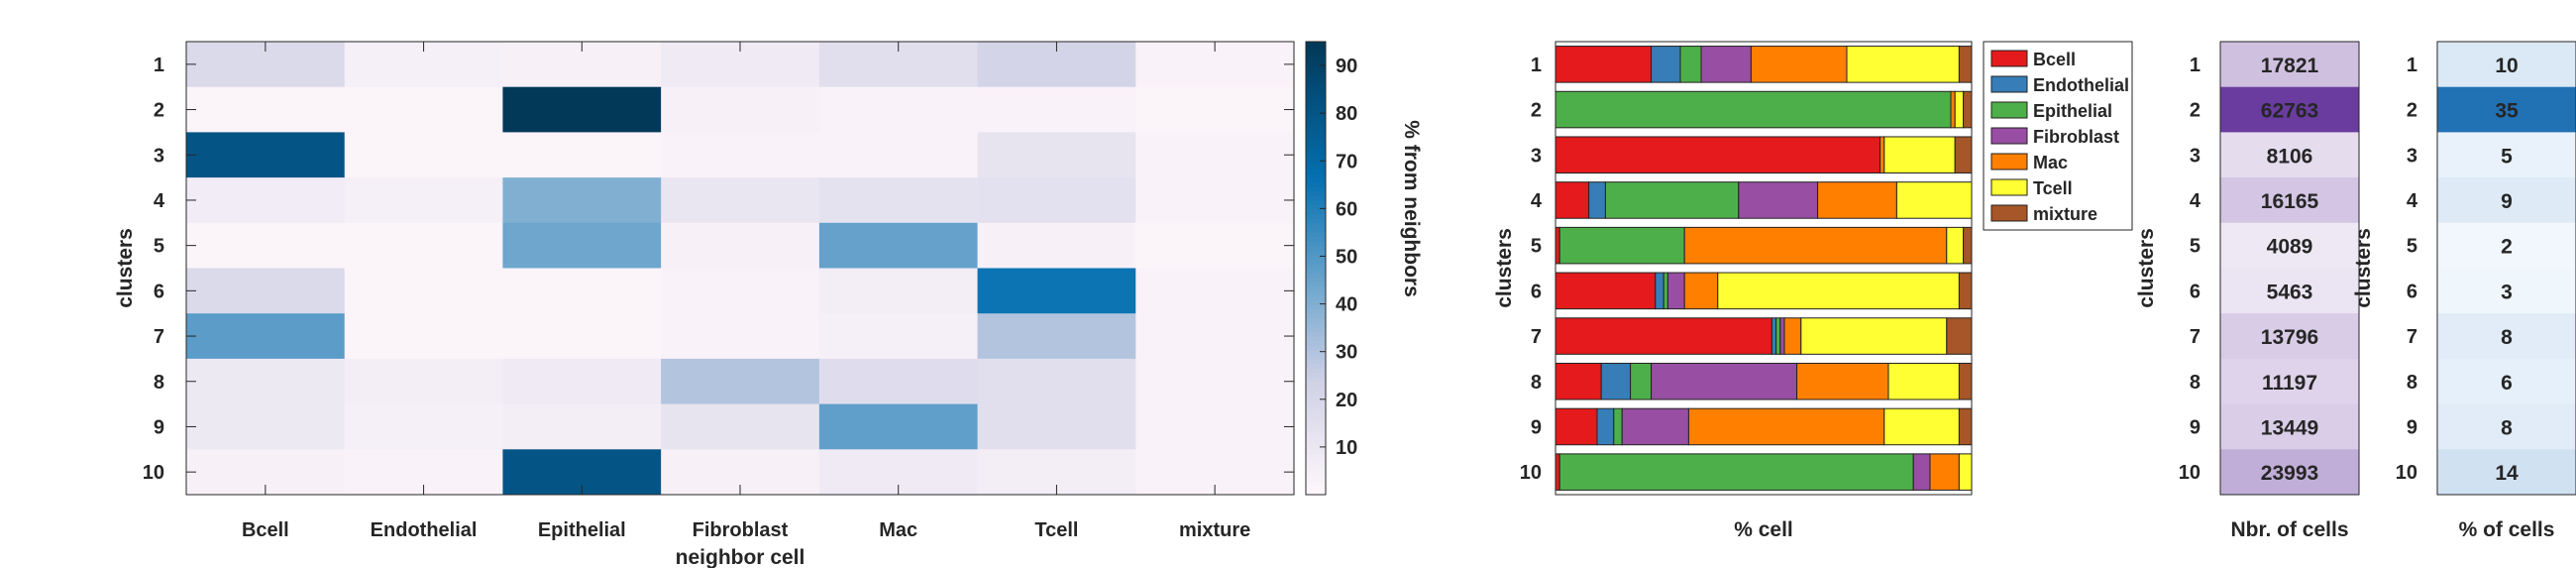 The width and height of the screenshot is (2576, 568). I want to click on colorbar-tick-label: 40, so click(1346, 305).